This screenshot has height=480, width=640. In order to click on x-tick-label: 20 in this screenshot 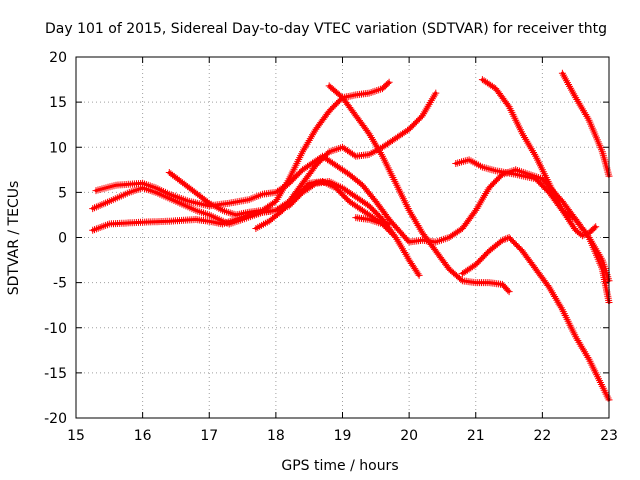, I will do `click(409, 436)`.